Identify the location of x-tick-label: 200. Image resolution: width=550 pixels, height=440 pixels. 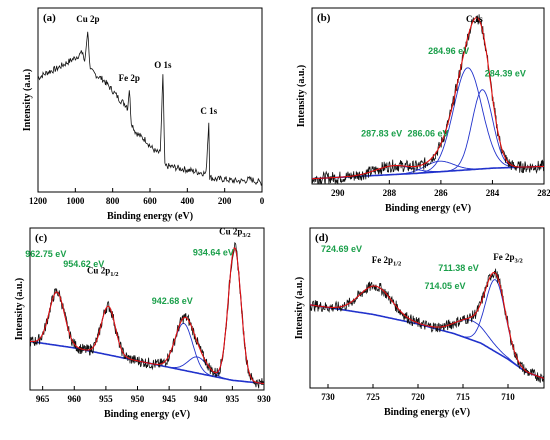
(225, 201).